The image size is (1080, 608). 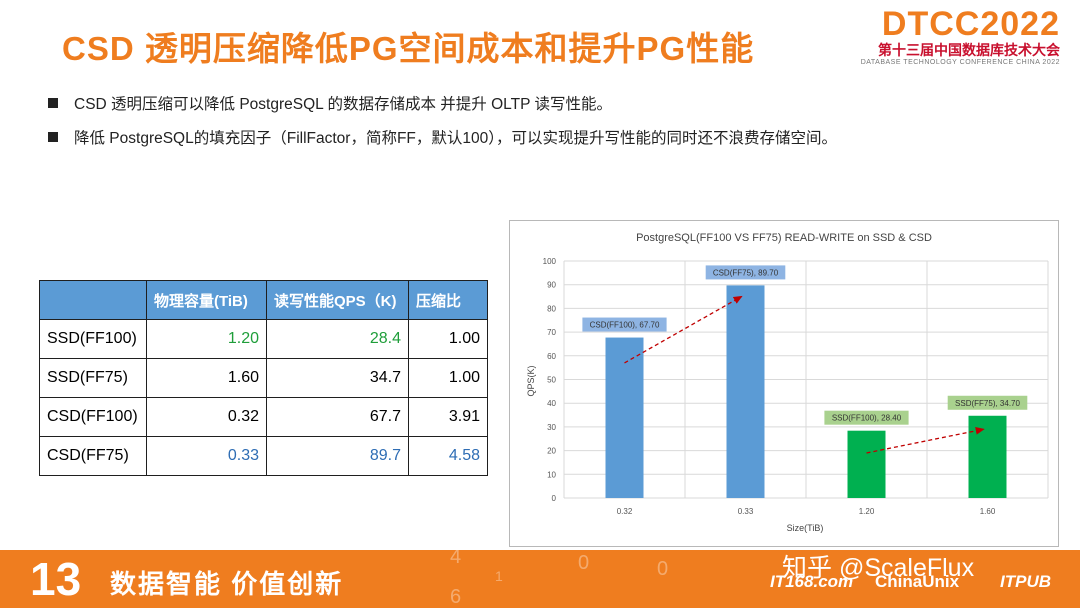 I want to click on table-row: CSD(FF100) 0.32 67.7 3.91, so click(x=263, y=417).